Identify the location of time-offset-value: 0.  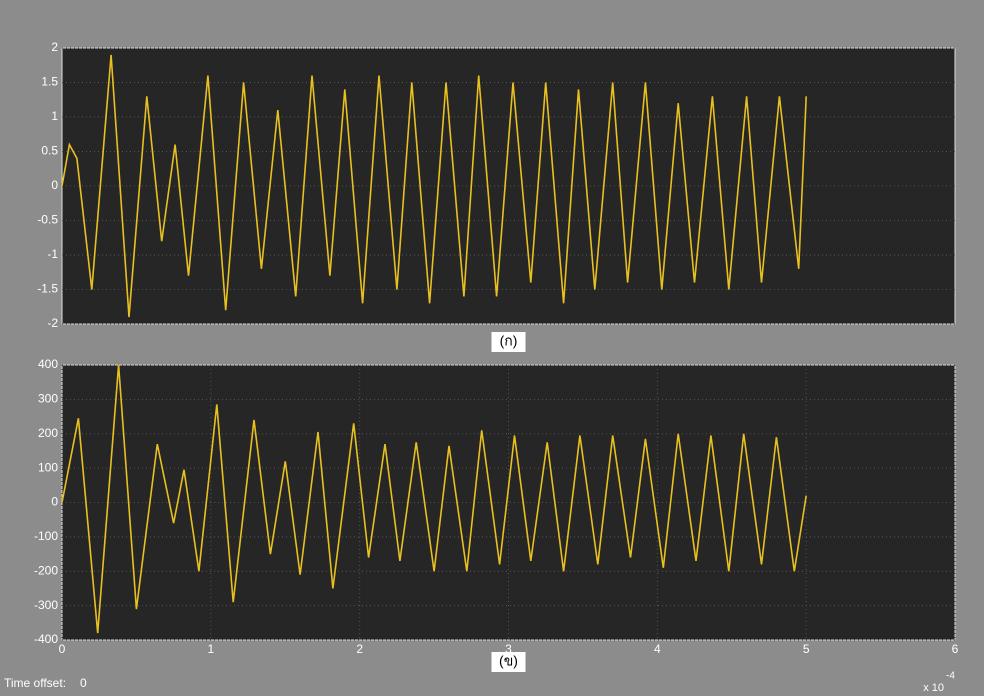
(83, 683).